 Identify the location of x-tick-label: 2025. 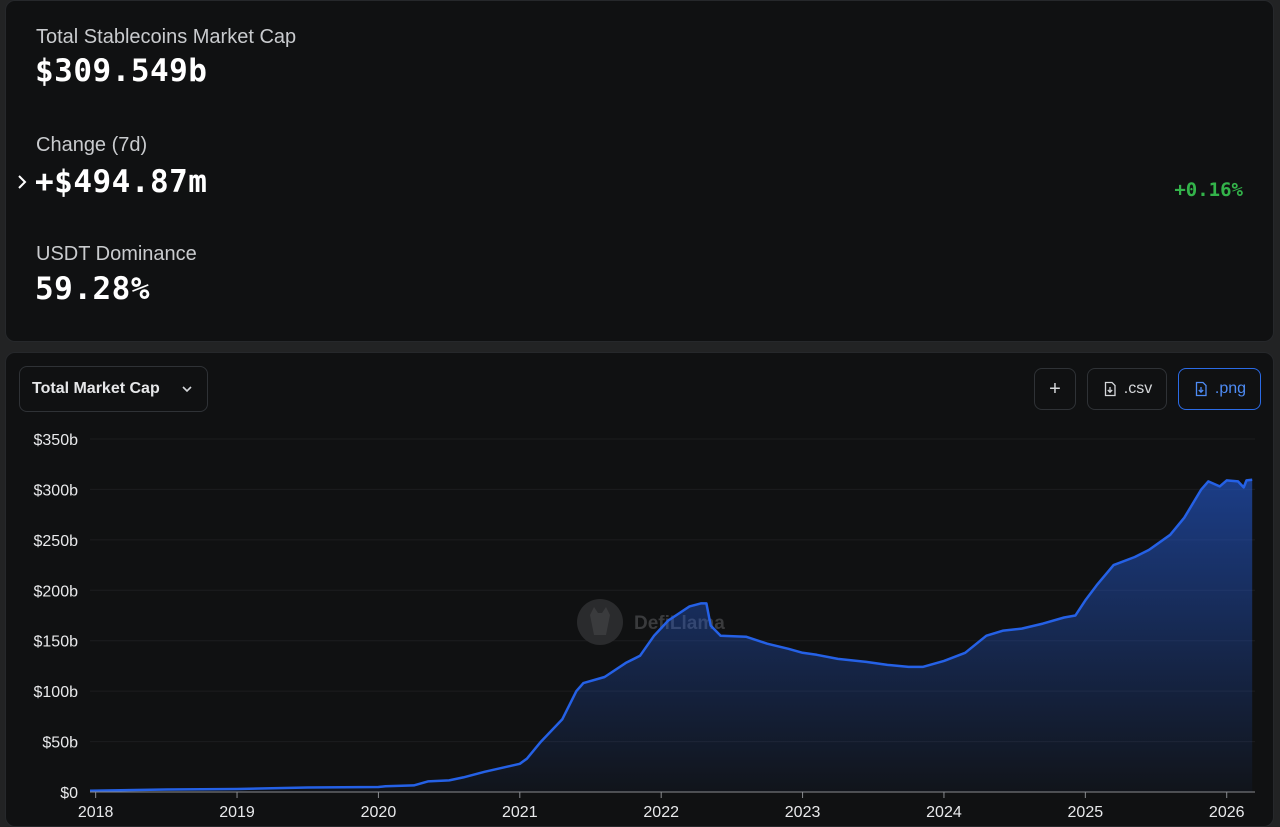
(1086, 812).